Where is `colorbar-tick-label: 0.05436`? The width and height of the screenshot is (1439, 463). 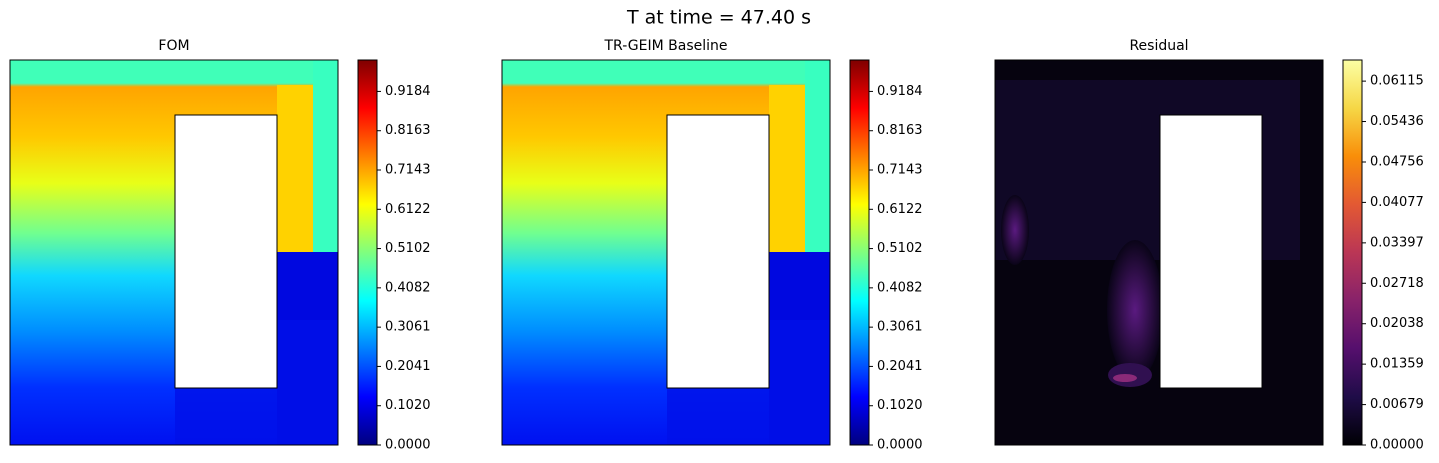 colorbar-tick-label: 0.05436 is located at coordinates (1397, 121).